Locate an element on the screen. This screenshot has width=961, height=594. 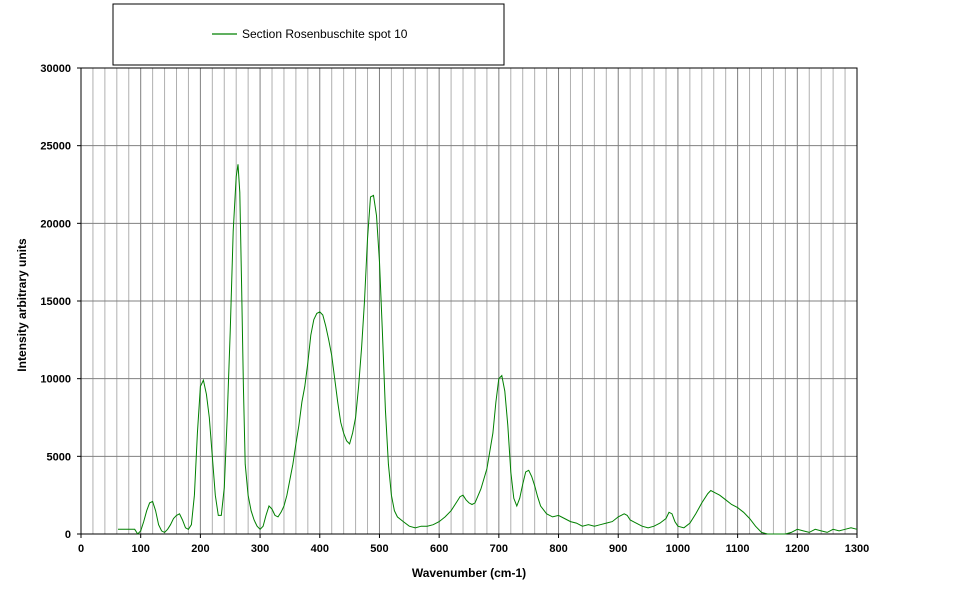
legend: Section Rosenbuschite spot 10 is located at coordinates (308, 34).